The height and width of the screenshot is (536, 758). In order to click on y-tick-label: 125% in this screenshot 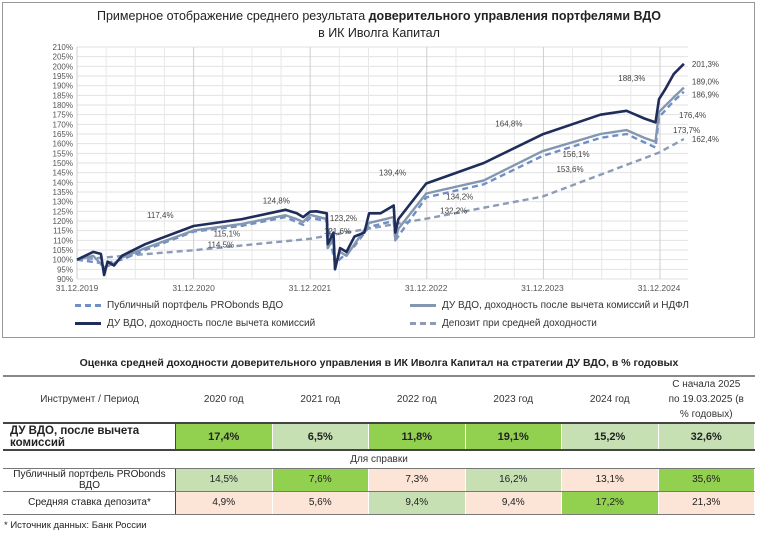, I will do `click(63, 211)`.